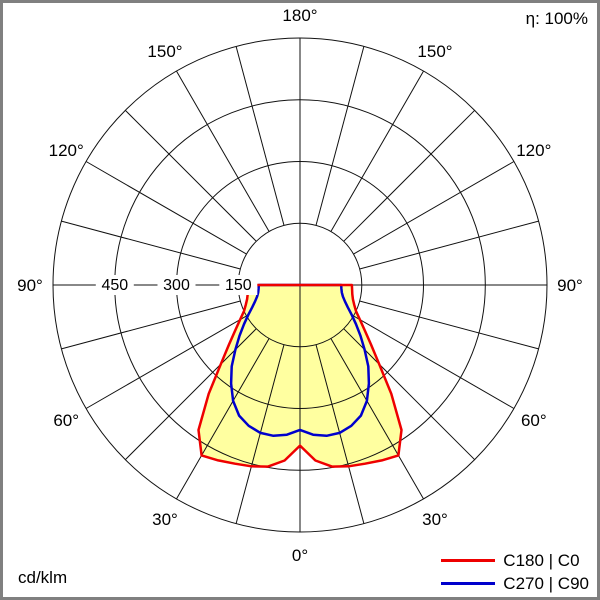 The image size is (600, 600). What do you see at coordinates (541, 560) in the screenshot?
I see `legend-label-c180-c0: C180 | C0` at bounding box center [541, 560].